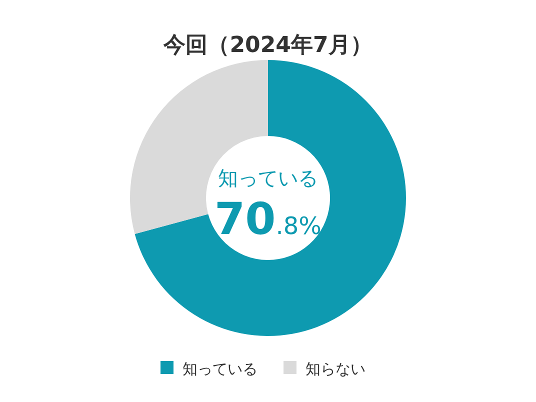  What do you see at coordinates (268, 45) in the screenshot?
I see `title: 今回（2024年7月）` at bounding box center [268, 45].